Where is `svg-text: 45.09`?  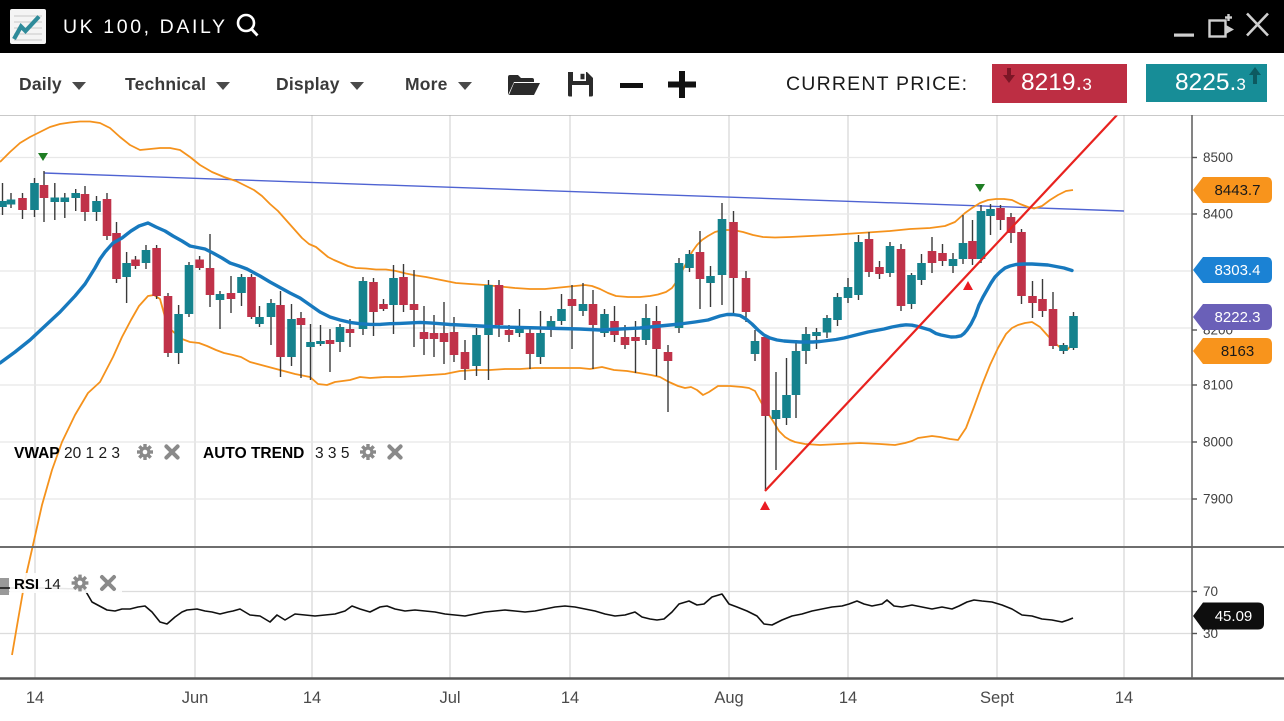
svg-text: 45.09 is located at coordinates (1234, 616).